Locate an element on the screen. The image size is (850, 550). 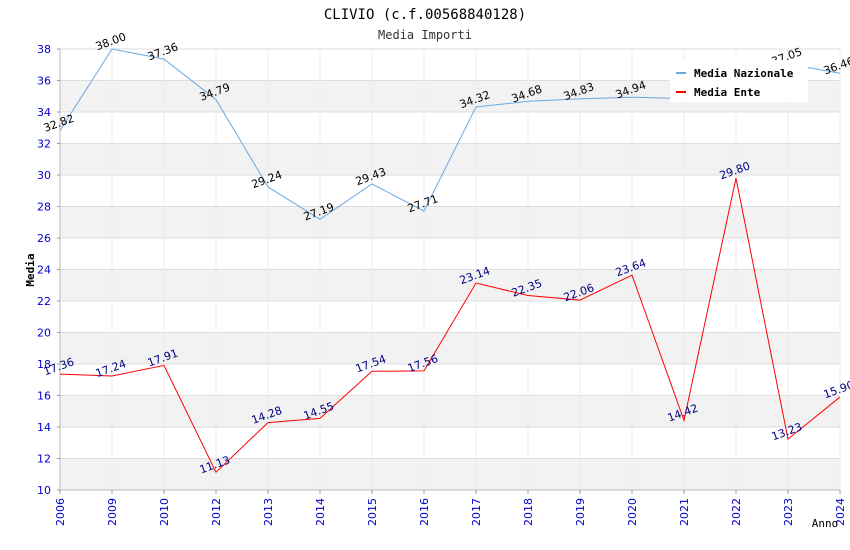
x-tick-label: 2020 is located at coordinates (632, 512).